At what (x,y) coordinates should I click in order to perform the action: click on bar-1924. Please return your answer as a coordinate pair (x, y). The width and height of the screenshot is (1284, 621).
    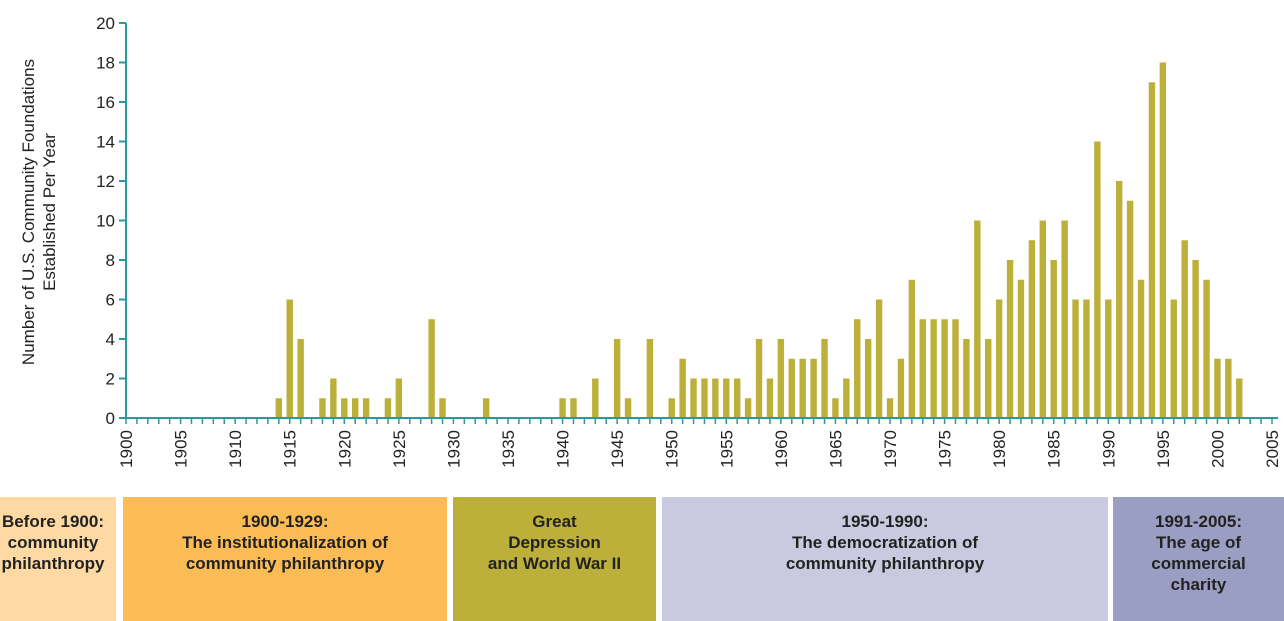
    Looking at the image, I should click on (388, 408).